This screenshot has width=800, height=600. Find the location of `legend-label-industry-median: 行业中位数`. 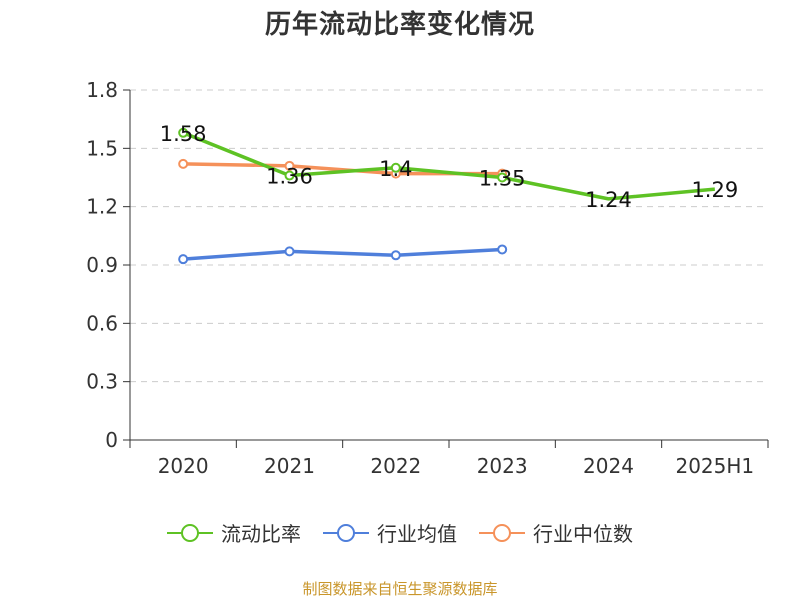

legend-label-industry-median: 行业中位数 is located at coordinates (583, 534).